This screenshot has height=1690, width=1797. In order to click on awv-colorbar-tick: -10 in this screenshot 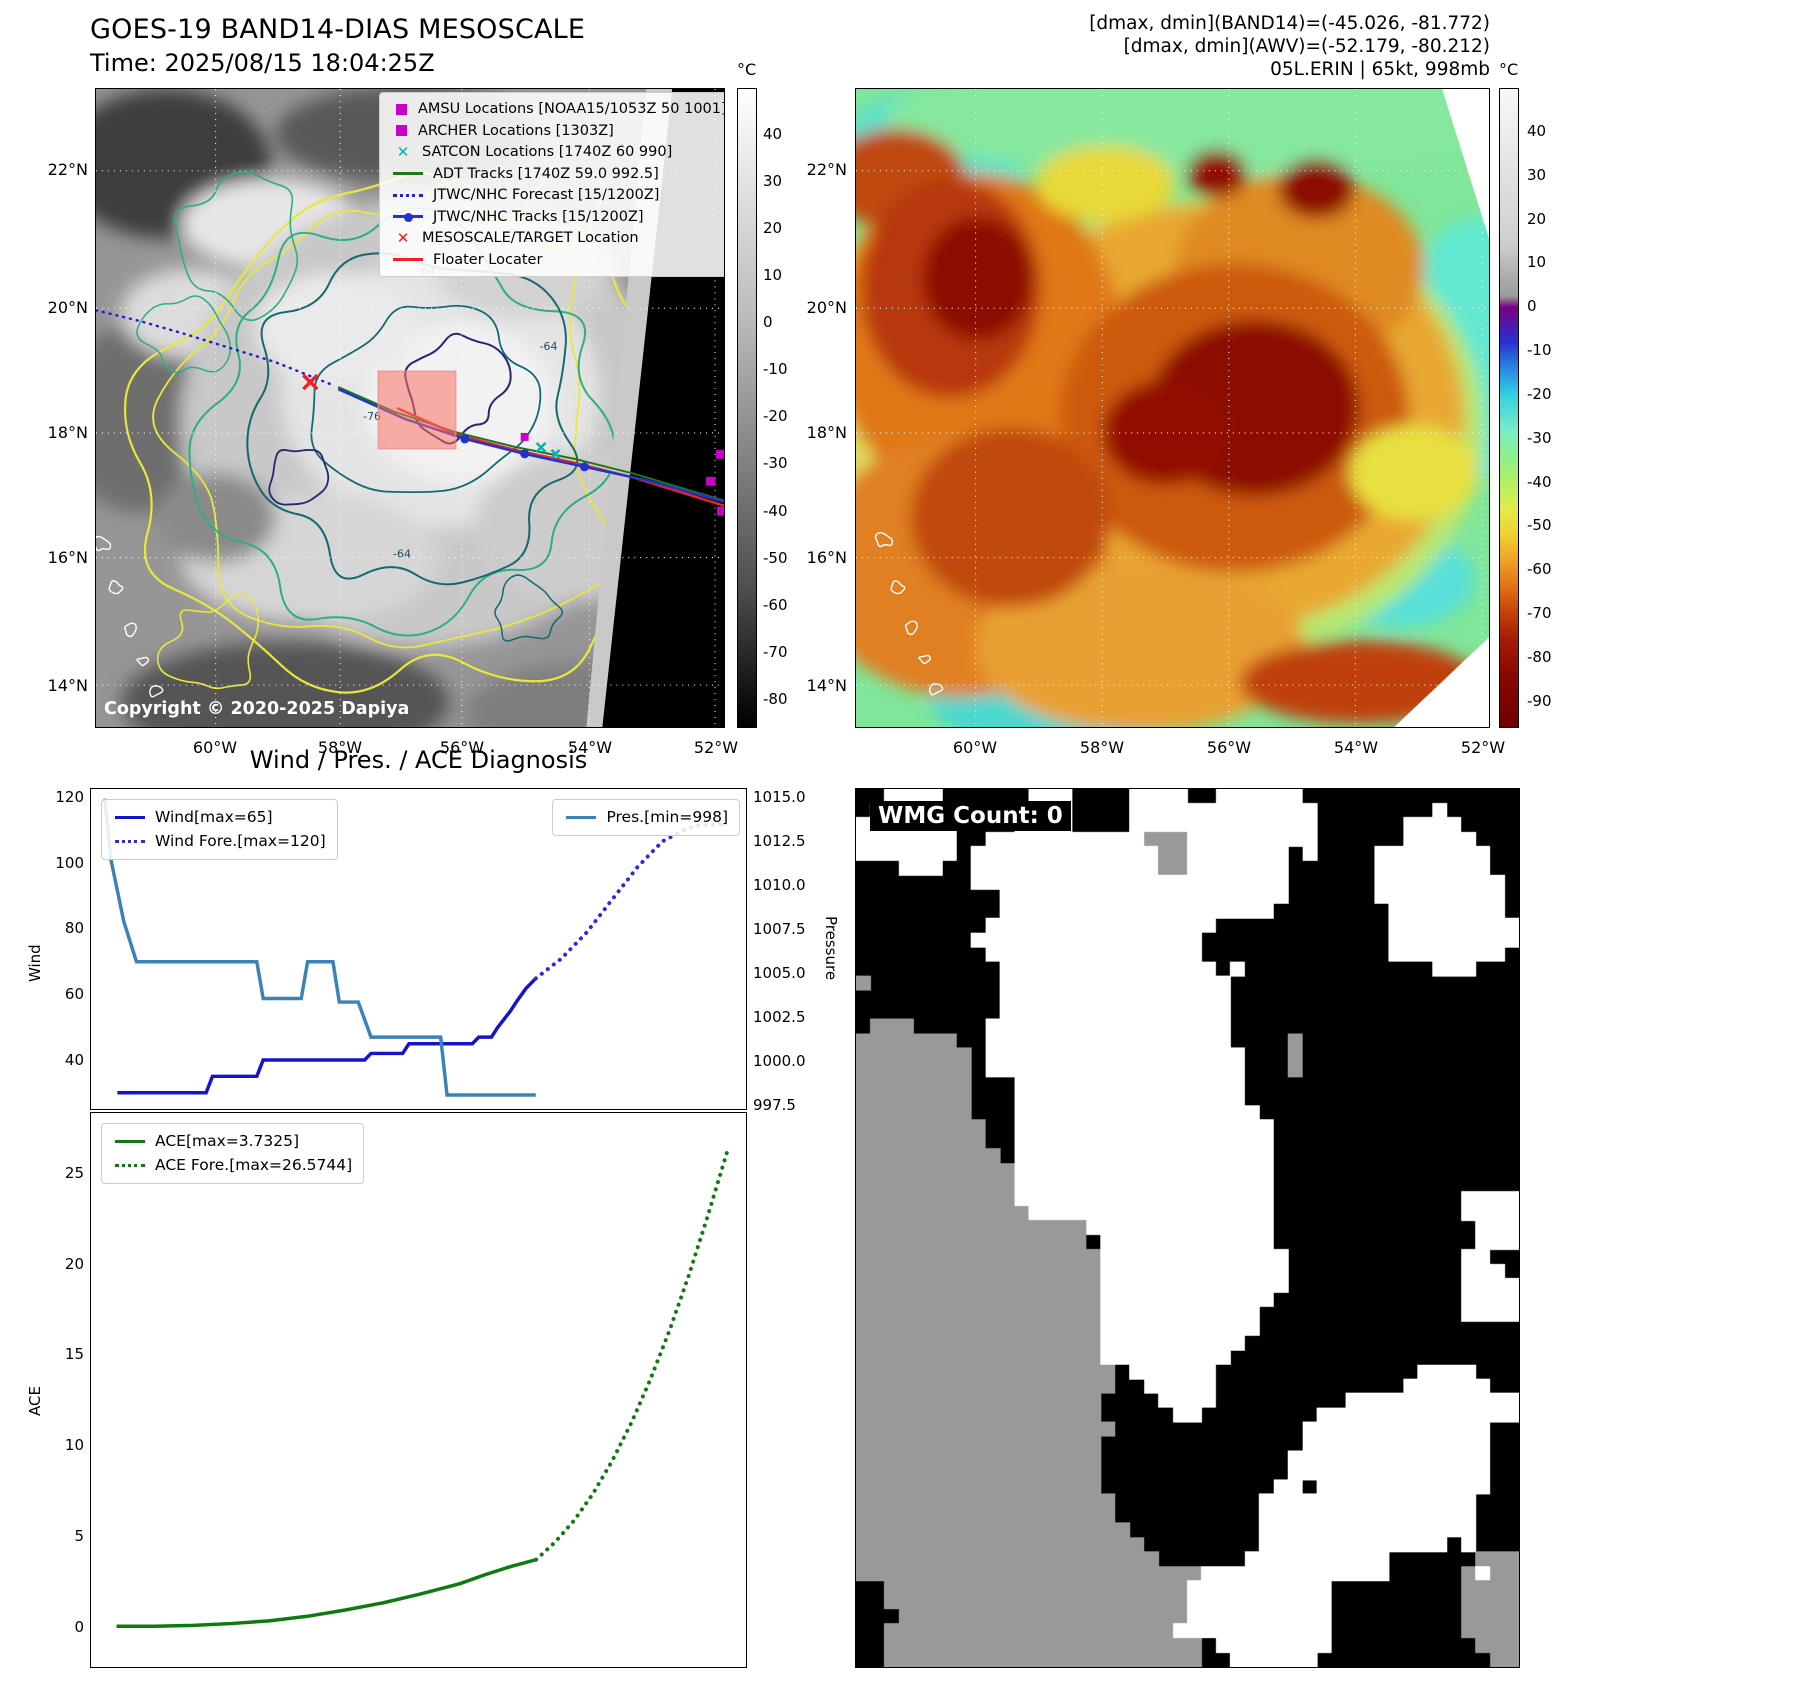, I will do `click(1539, 350)`.